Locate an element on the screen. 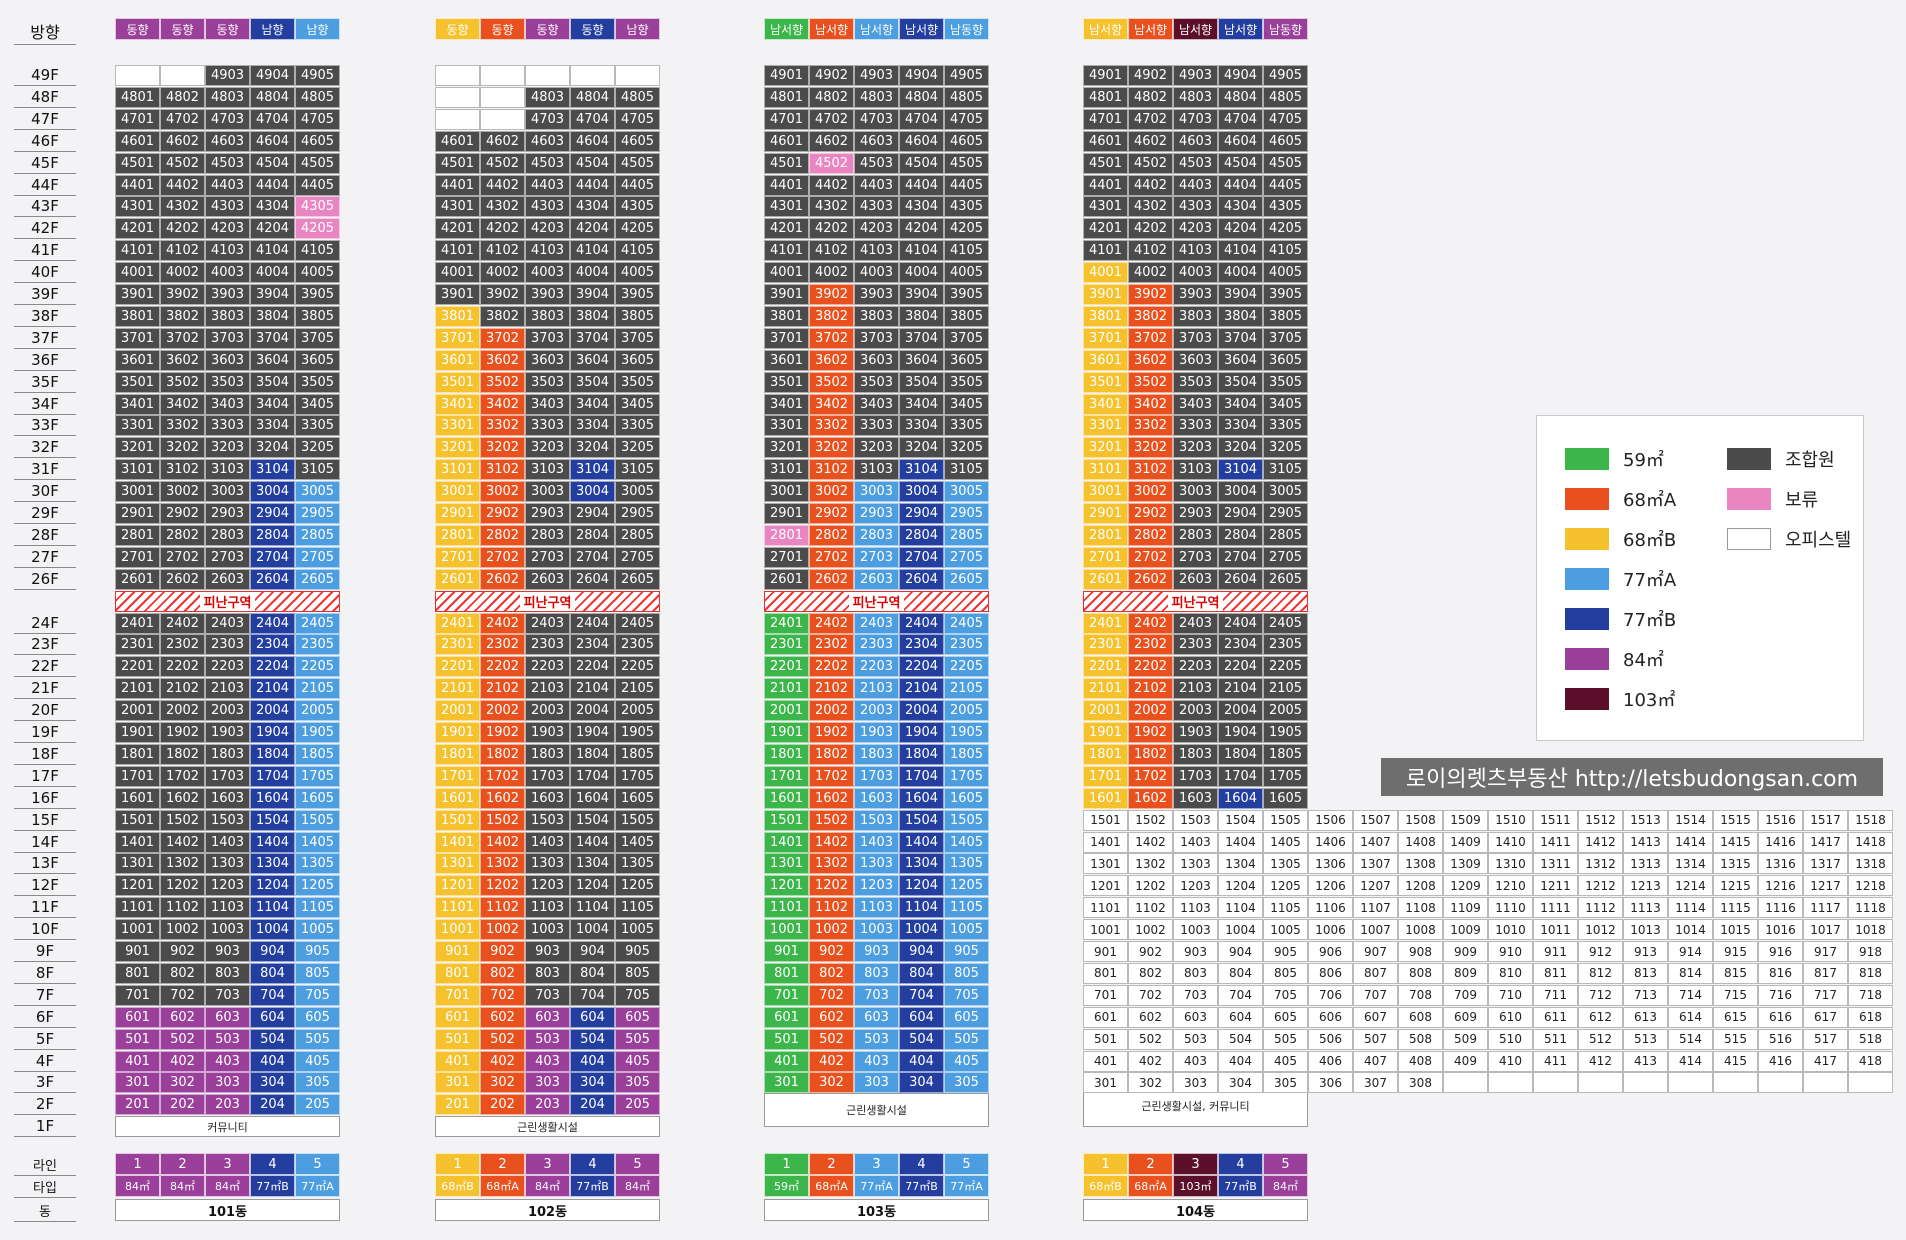 The width and height of the screenshot is (1906, 1240). unit-cell: 4501 is located at coordinates (1105, 163).